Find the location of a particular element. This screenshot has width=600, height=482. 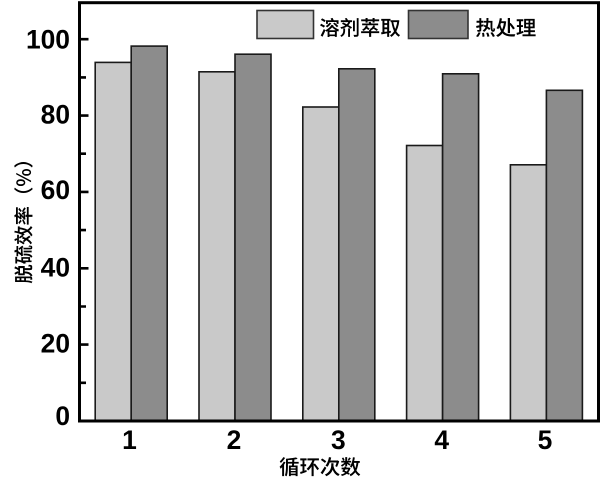

svg-text: 20 is located at coordinates (55, 344).